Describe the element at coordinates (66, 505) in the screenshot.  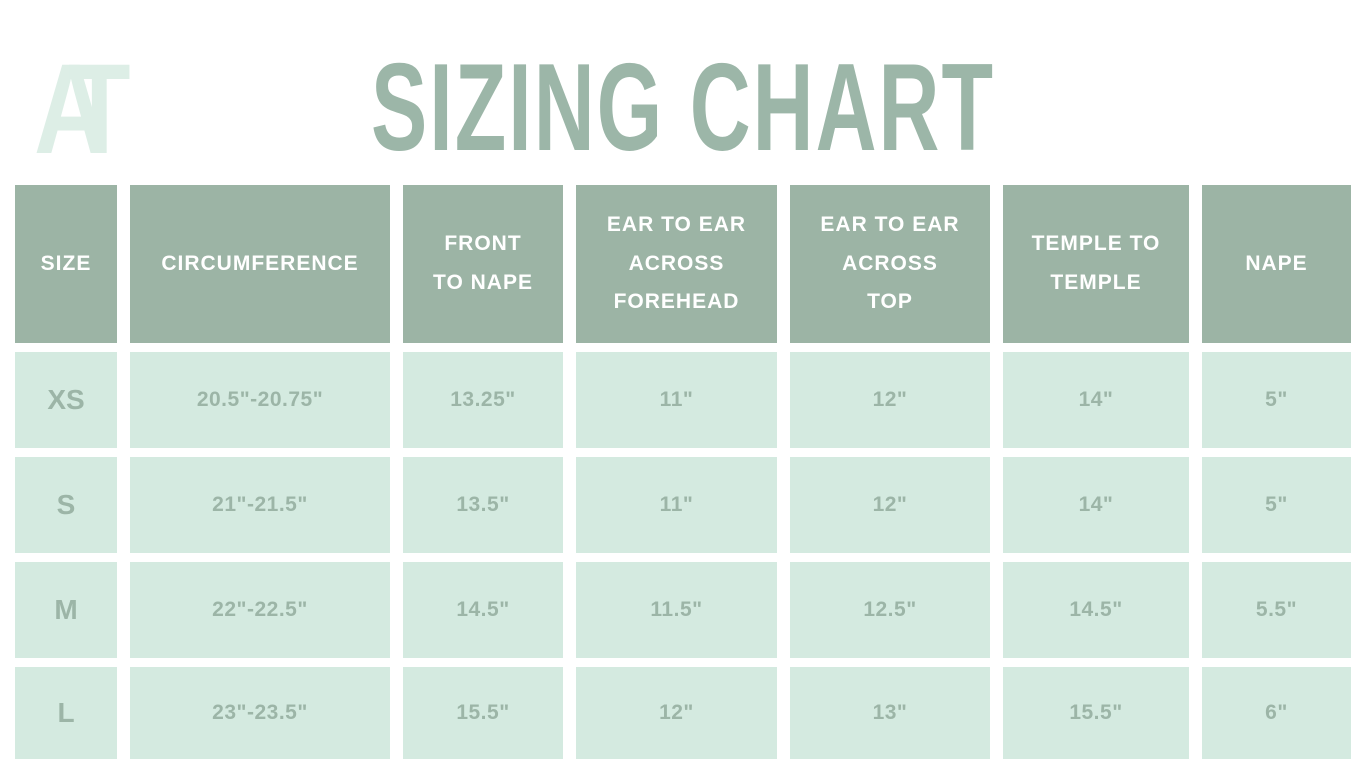
I see `size-label-s: S` at that location.